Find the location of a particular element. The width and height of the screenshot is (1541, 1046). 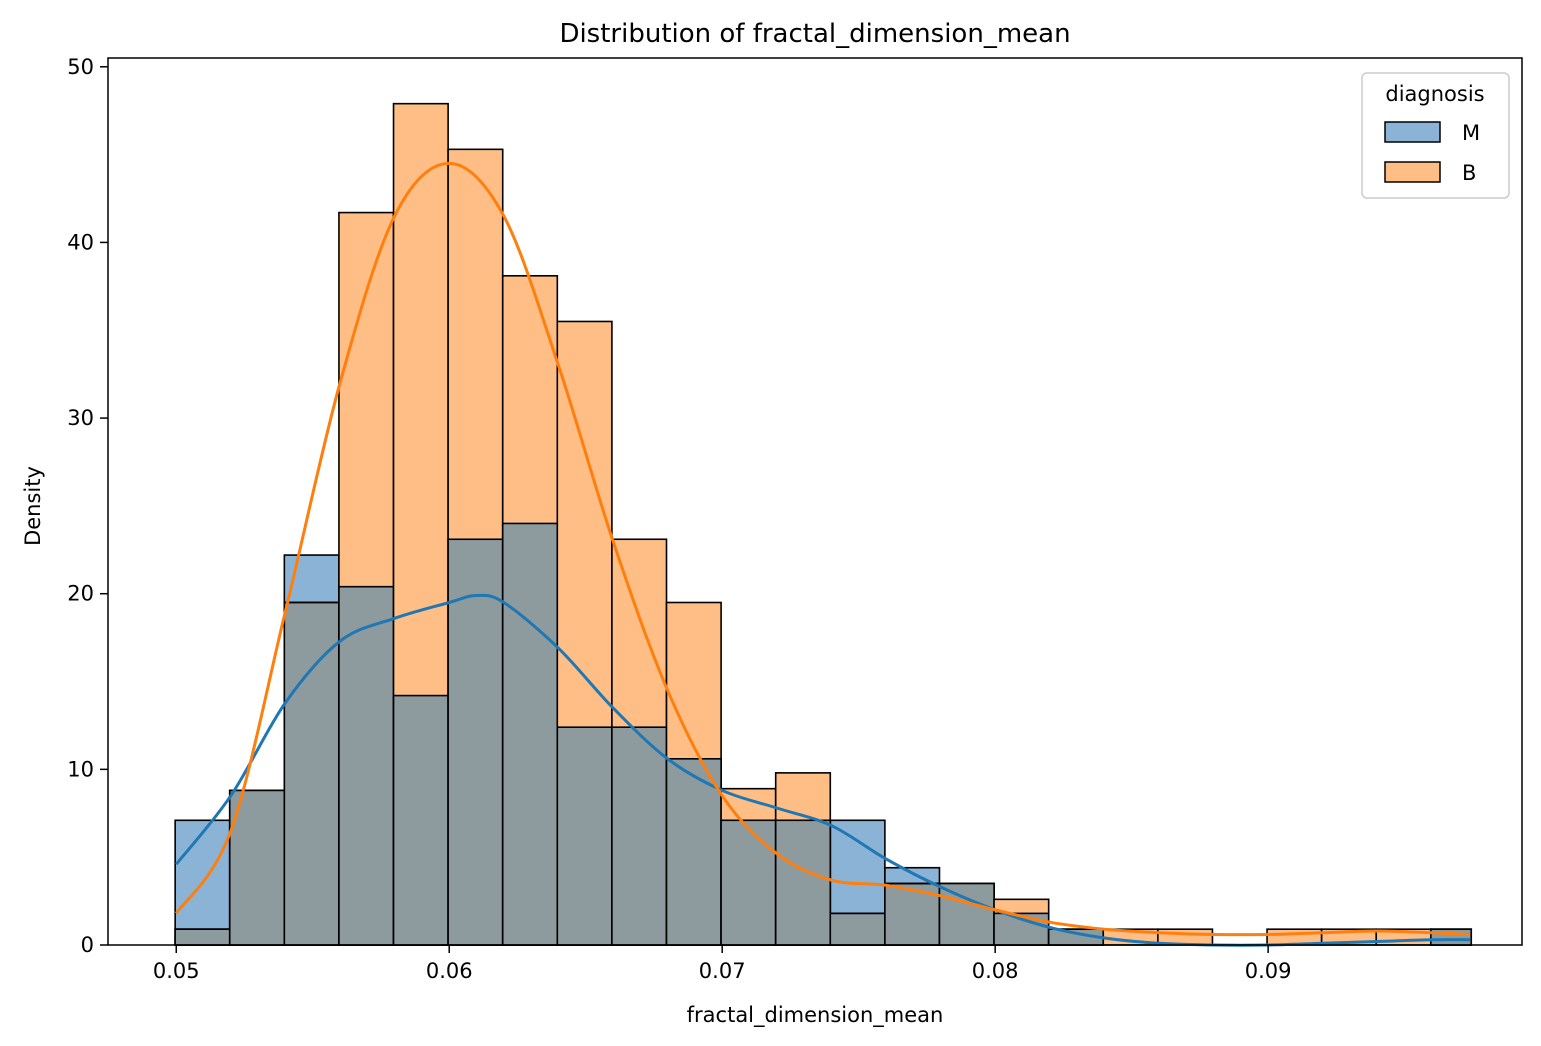

y-tick-label: 30 is located at coordinates (80, 418).